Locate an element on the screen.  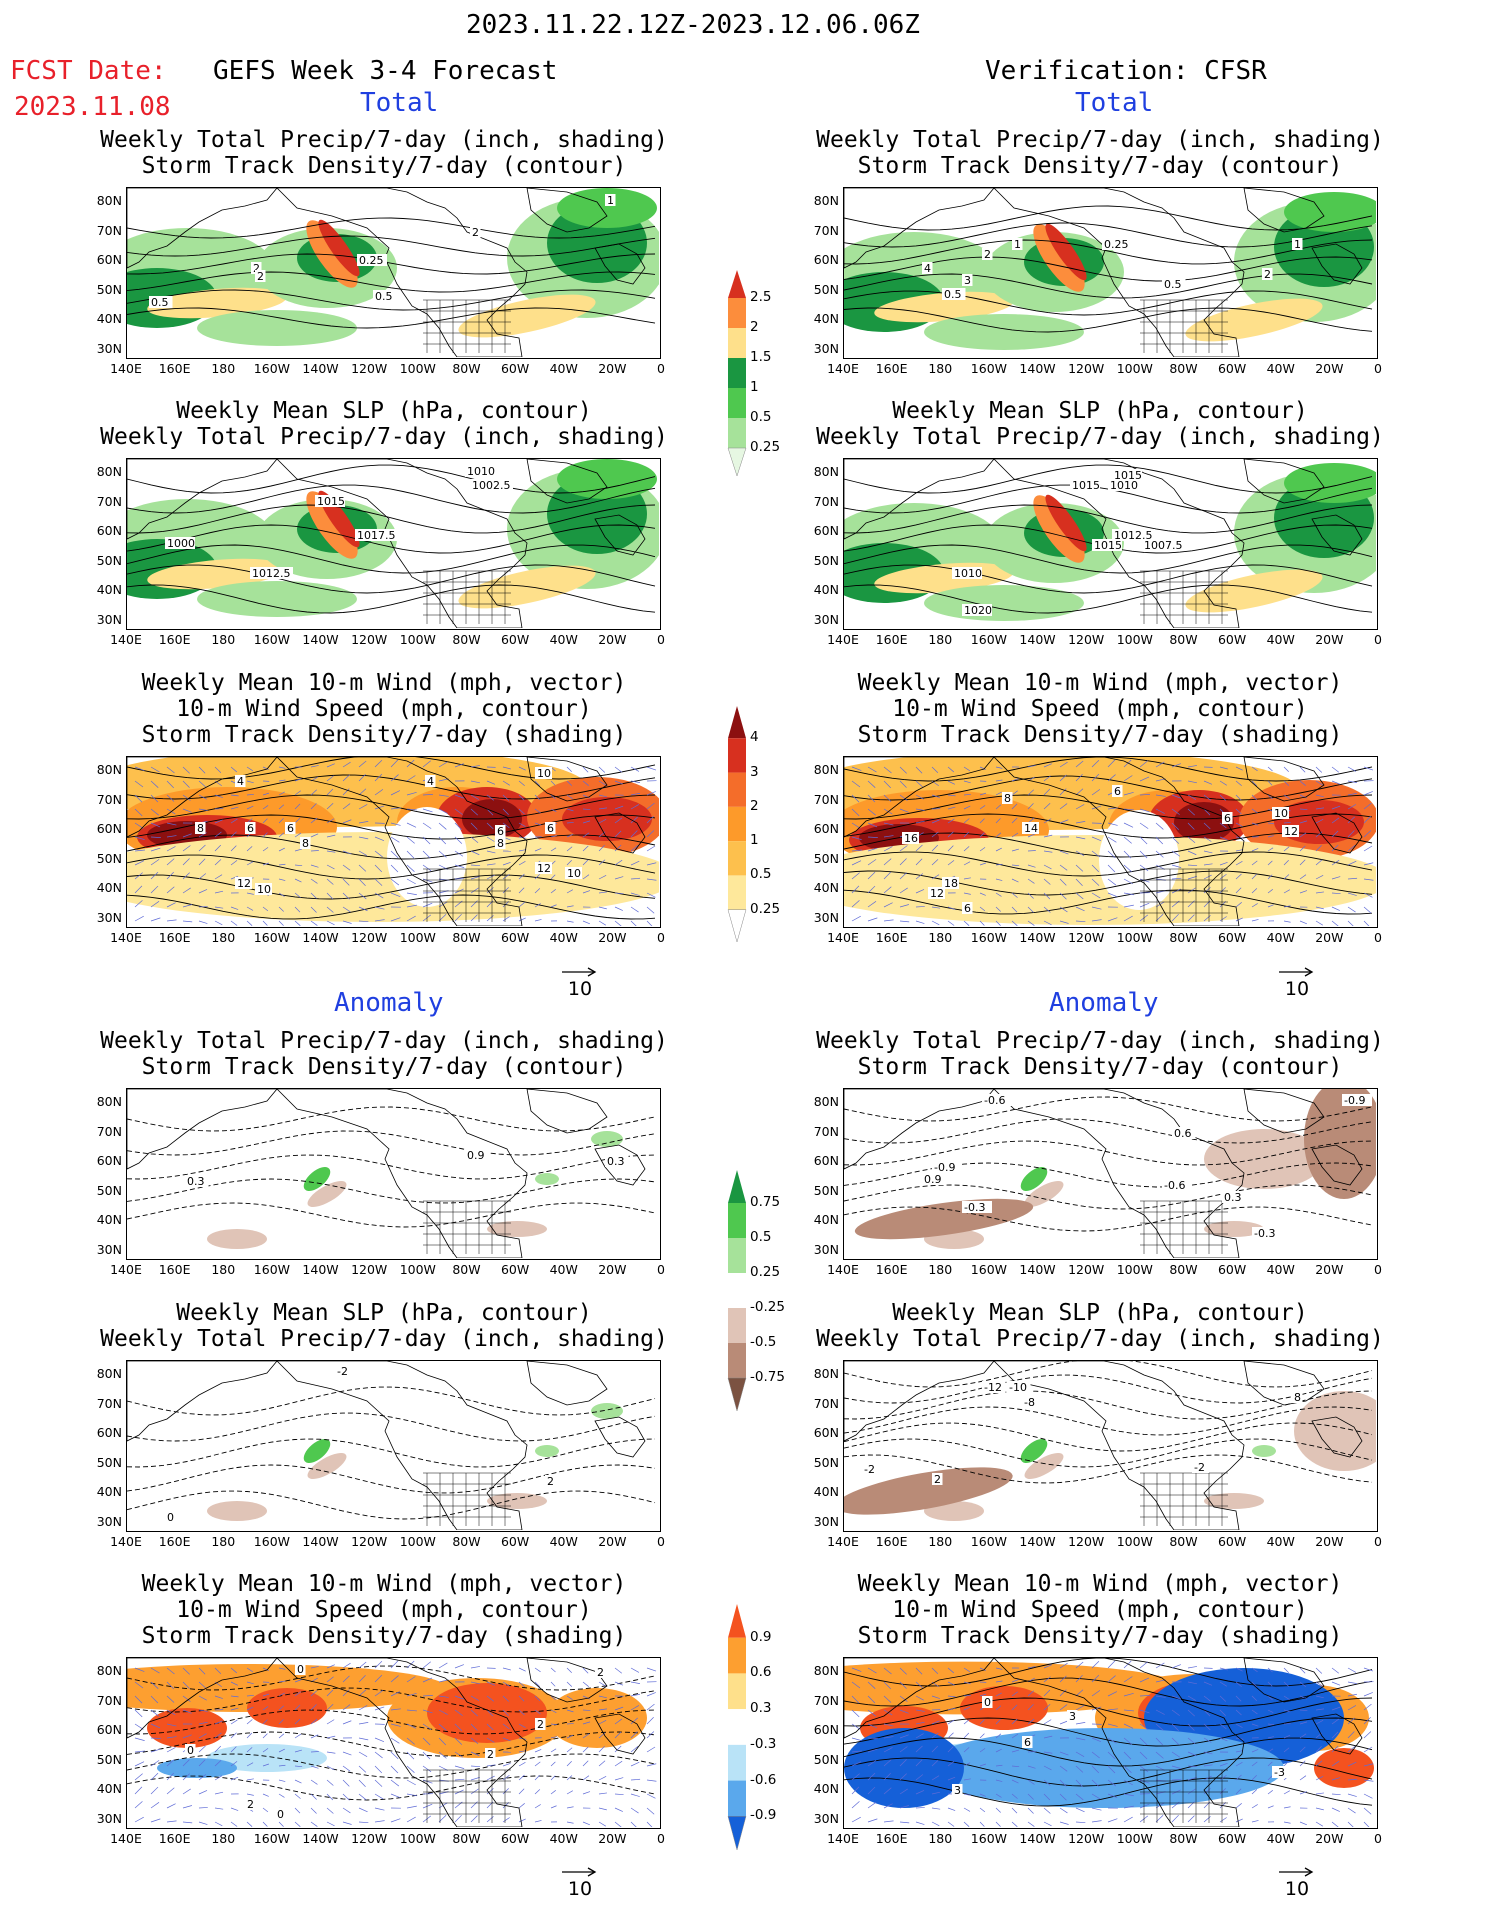
contour-label: 0.6 is located at coordinates (1183, 1133).